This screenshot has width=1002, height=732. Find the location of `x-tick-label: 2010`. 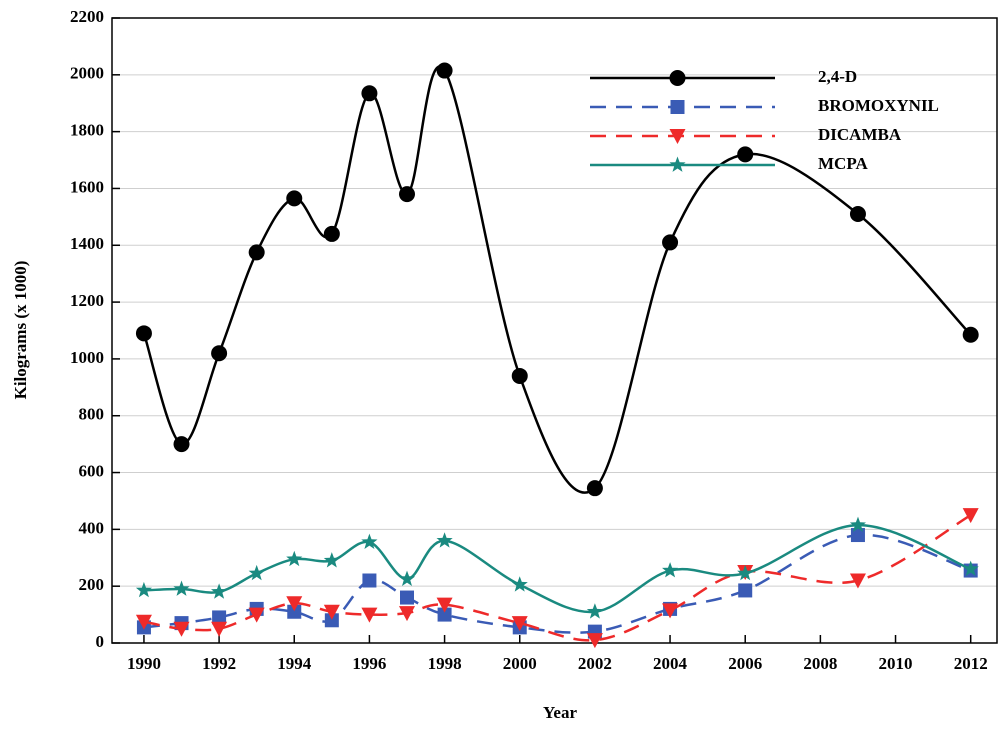

x-tick-label: 2010 is located at coordinates (896, 663).